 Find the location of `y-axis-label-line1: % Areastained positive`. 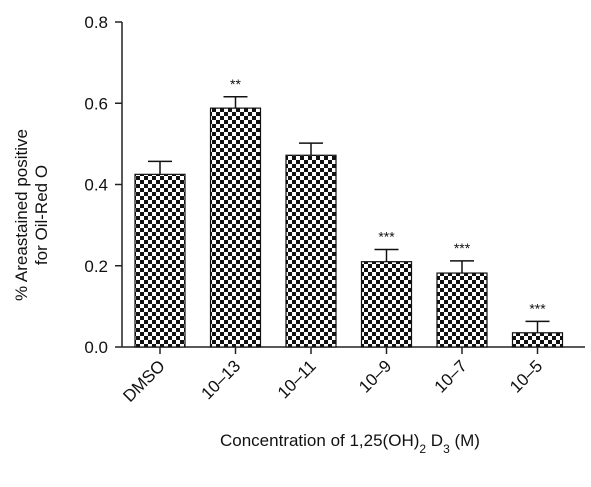

y-axis-label-line1: % Areastained positive is located at coordinates (21, 215).